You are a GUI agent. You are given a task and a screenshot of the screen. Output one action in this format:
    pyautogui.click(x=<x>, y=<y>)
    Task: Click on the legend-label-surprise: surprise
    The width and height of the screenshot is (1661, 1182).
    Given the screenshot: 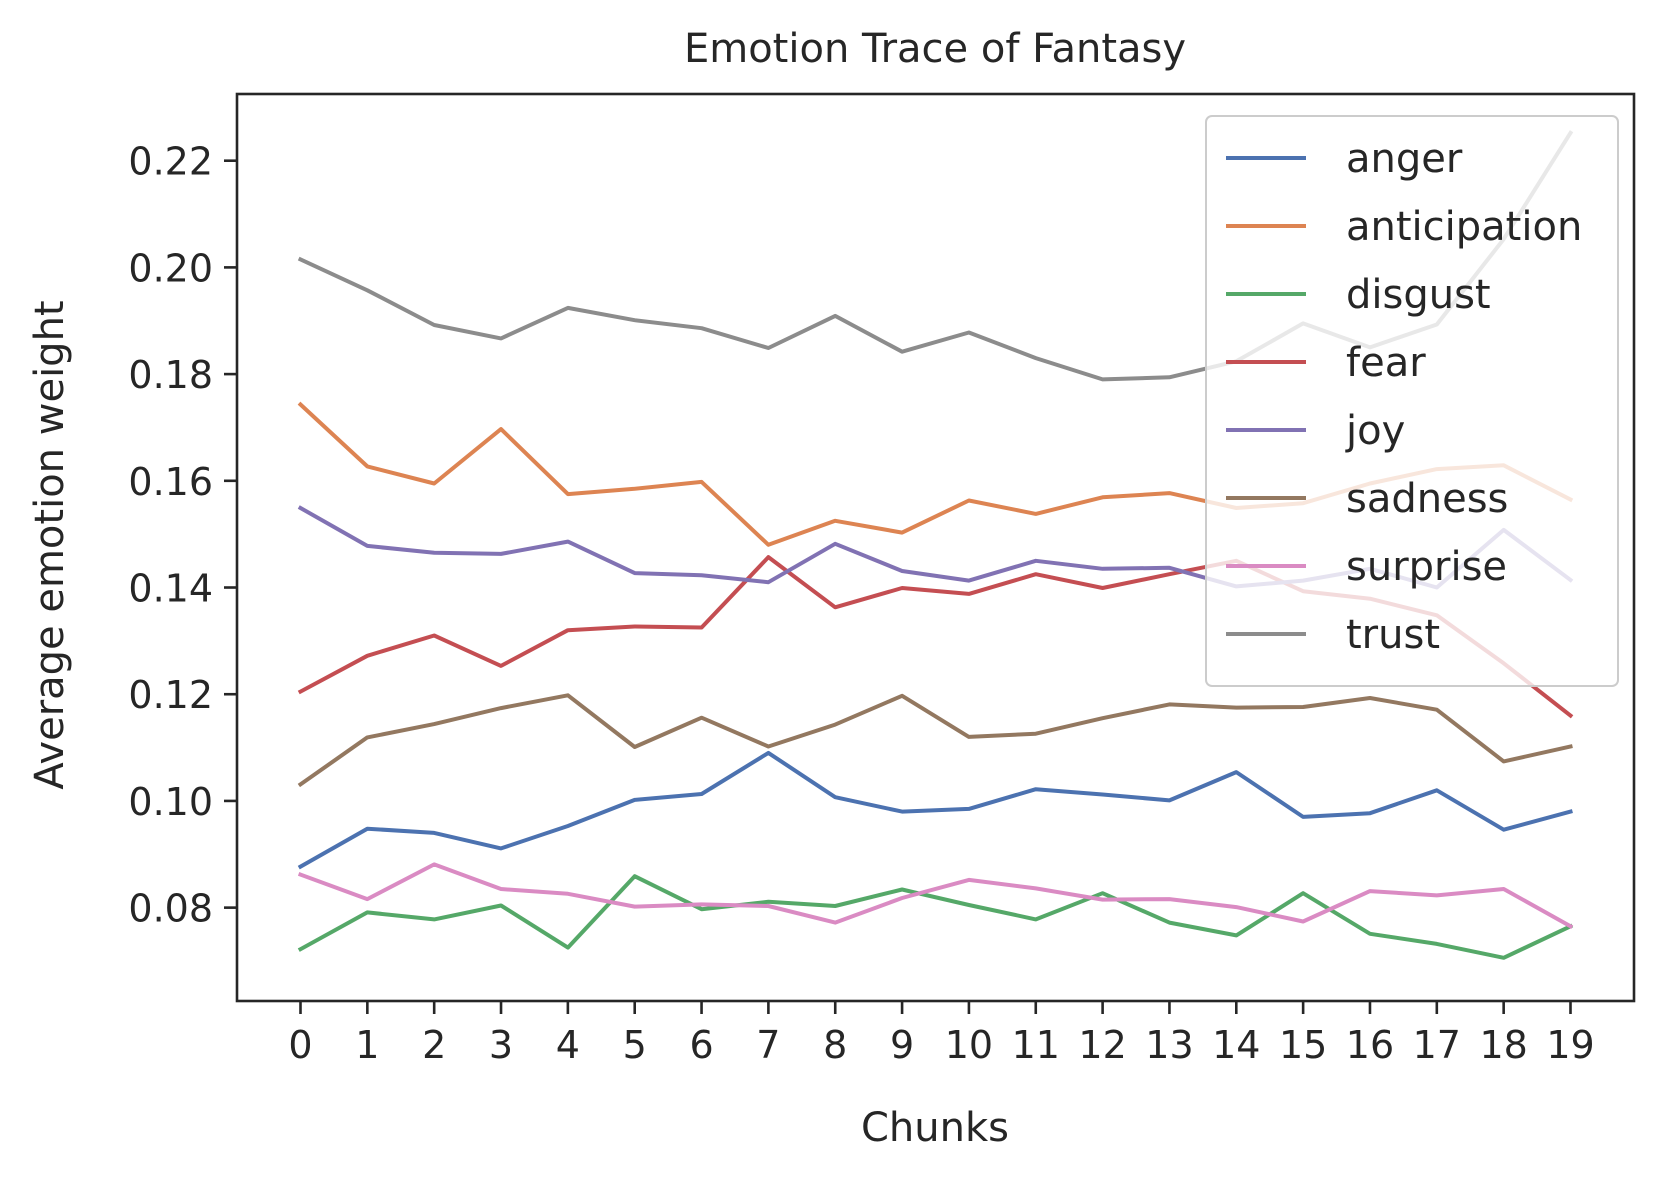 What is the action you would take?
    pyautogui.click(x=1426, y=567)
    